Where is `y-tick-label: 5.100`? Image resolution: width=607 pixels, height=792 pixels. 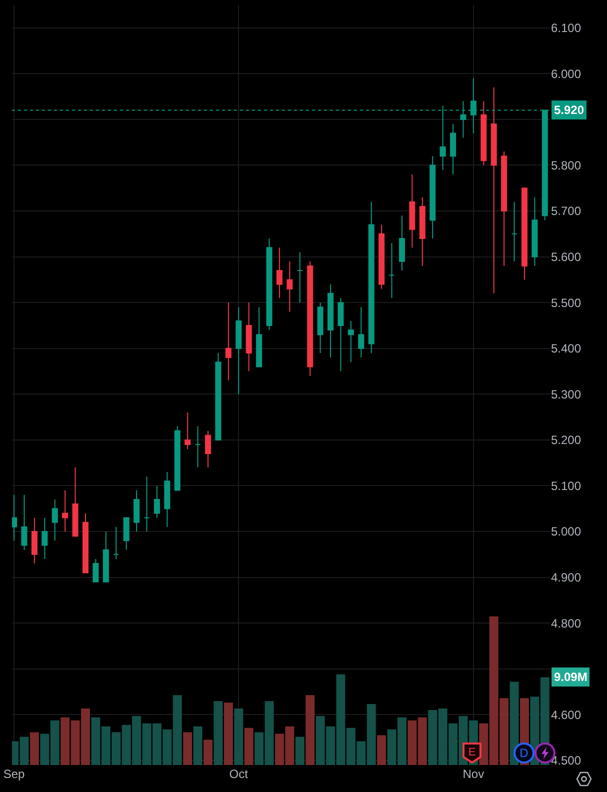
y-tick-label: 5.100 is located at coordinates (566, 485).